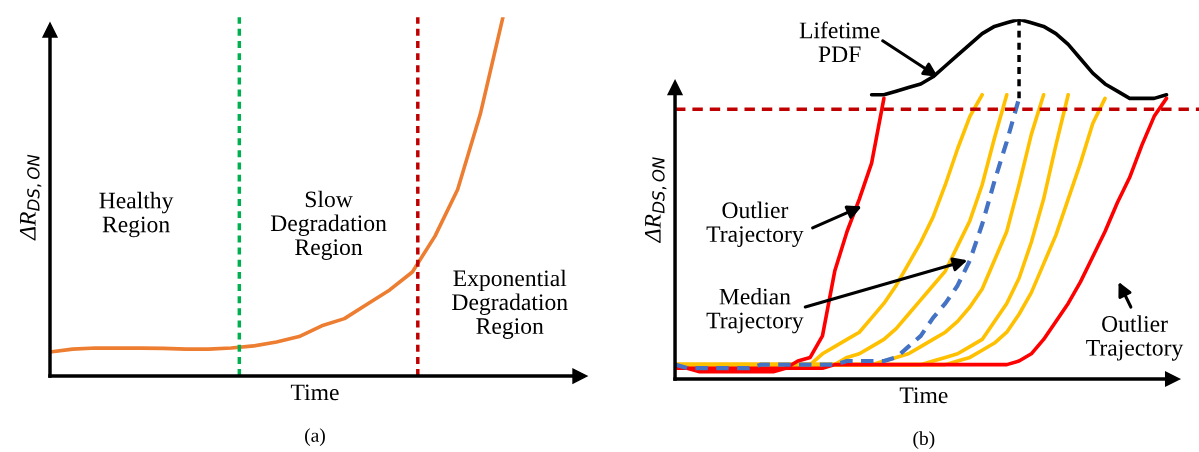 The width and height of the screenshot is (1199, 452). I want to click on annotation: Exponential Degradation Region, so click(510, 304).